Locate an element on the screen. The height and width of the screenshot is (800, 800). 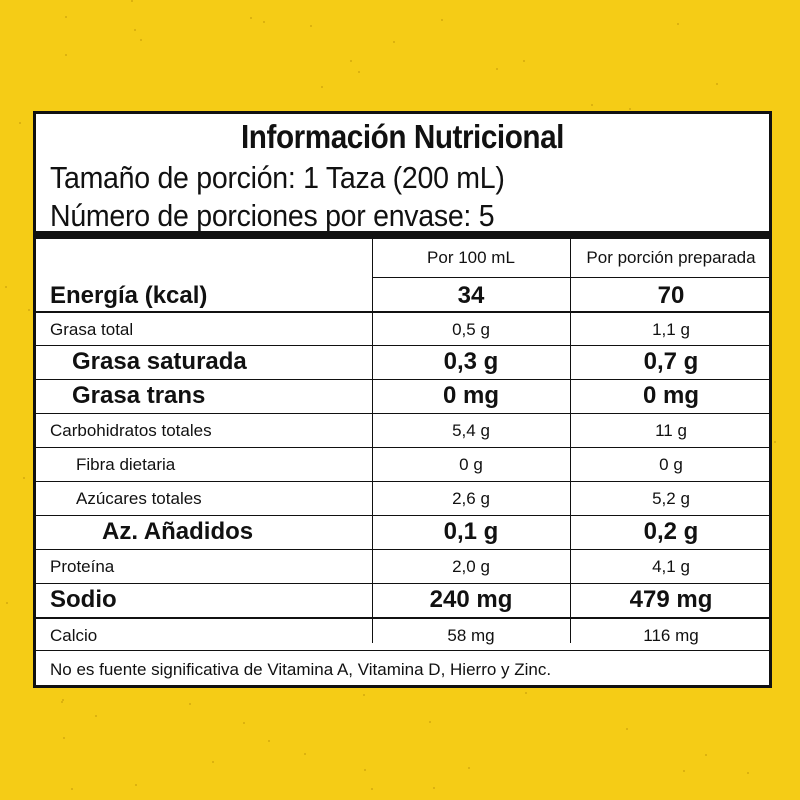
servings-per-container: Número de porciones por envase: 5 is located at coordinates (272, 215).